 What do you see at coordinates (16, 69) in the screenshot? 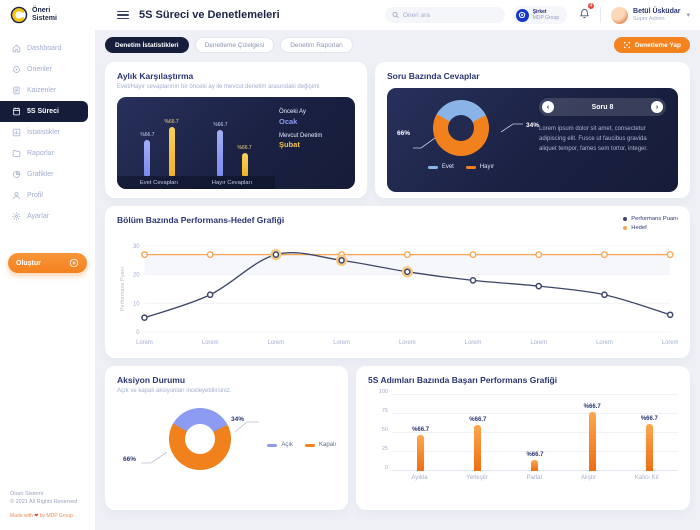
I see `target-icon` at bounding box center [16, 69].